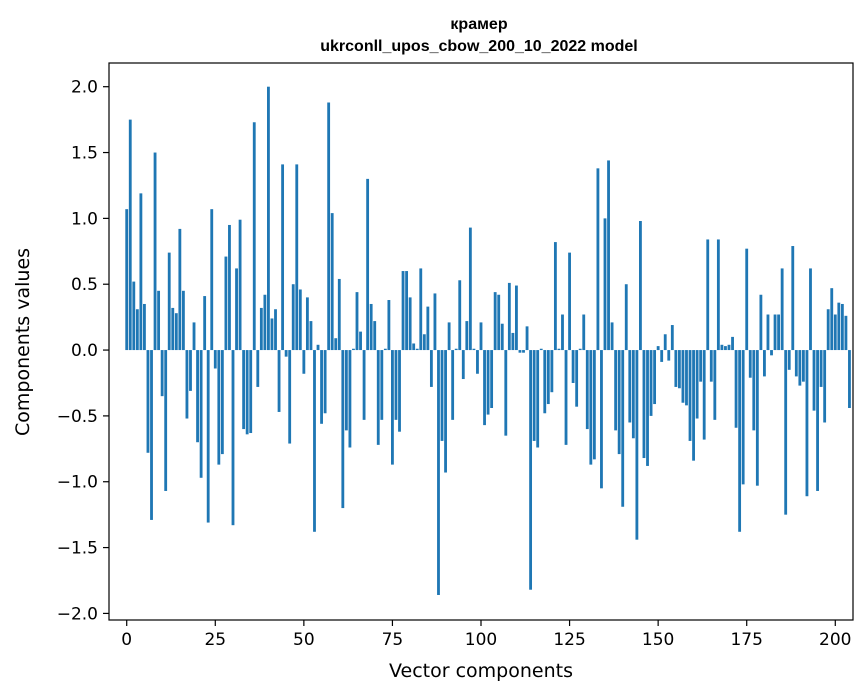 This screenshot has height=696, width=867. Describe the element at coordinates (84, 154) in the screenshot. I see `y-tick-label: 1.5` at that location.